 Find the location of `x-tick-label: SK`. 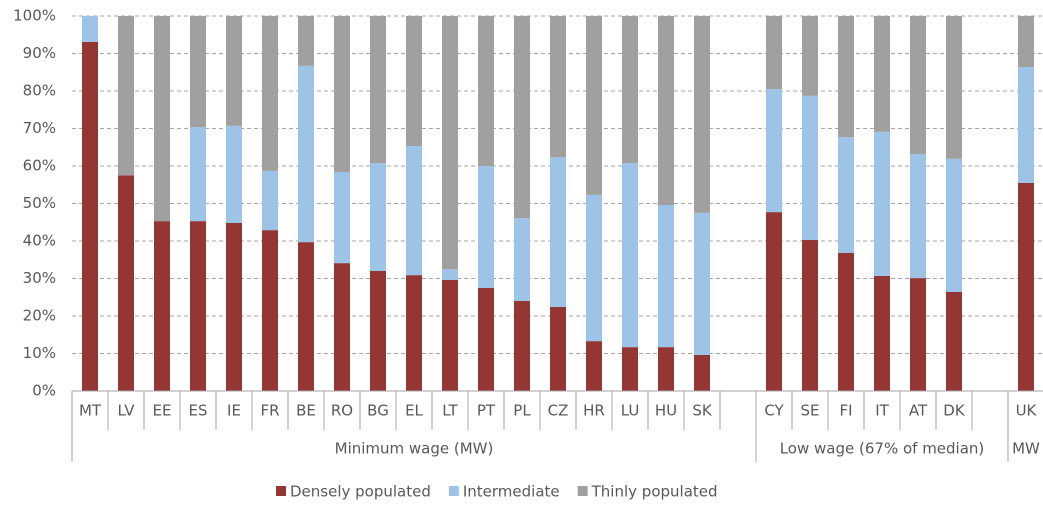

x-tick-label: SK is located at coordinates (702, 411).